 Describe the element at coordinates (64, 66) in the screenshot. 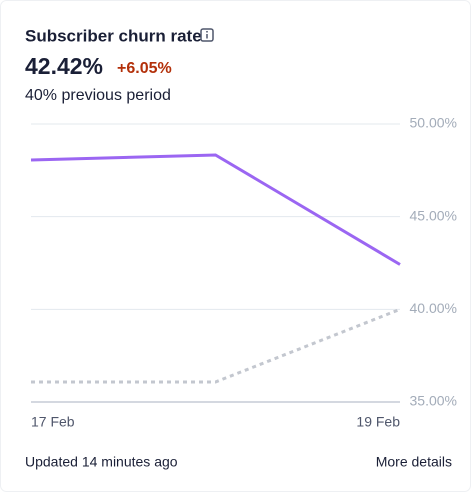

I see `headline-value: 42.42%` at that location.